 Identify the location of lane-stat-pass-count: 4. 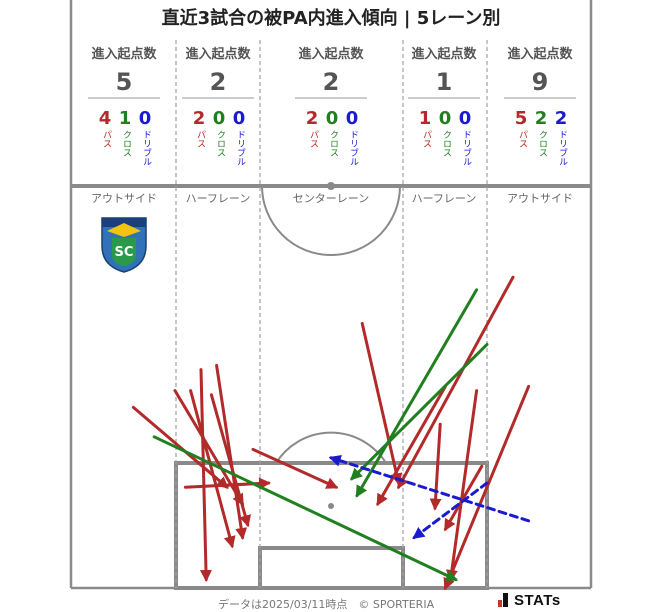
(105, 118).